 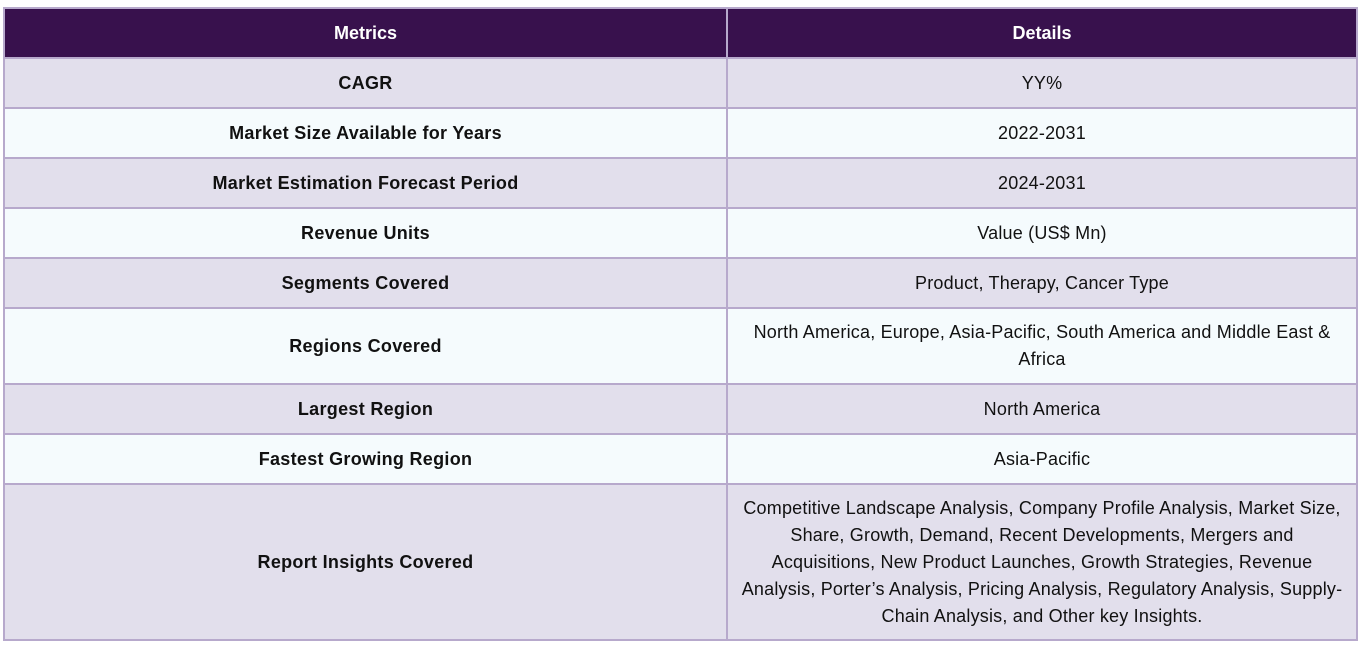 What do you see at coordinates (365, 409) in the screenshot?
I see `metric-cell: Largest Region` at bounding box center [365, 409].